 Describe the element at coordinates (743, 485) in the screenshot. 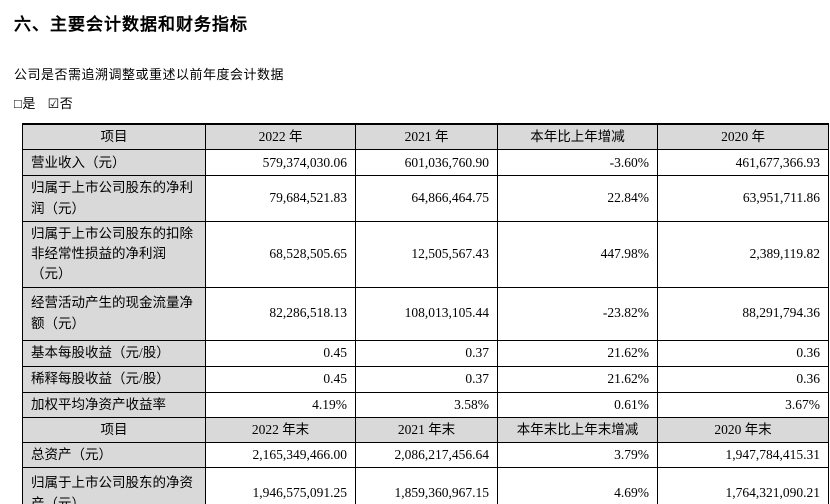

I see `value-cell-2020: 1,764,321,090.21` at that location.